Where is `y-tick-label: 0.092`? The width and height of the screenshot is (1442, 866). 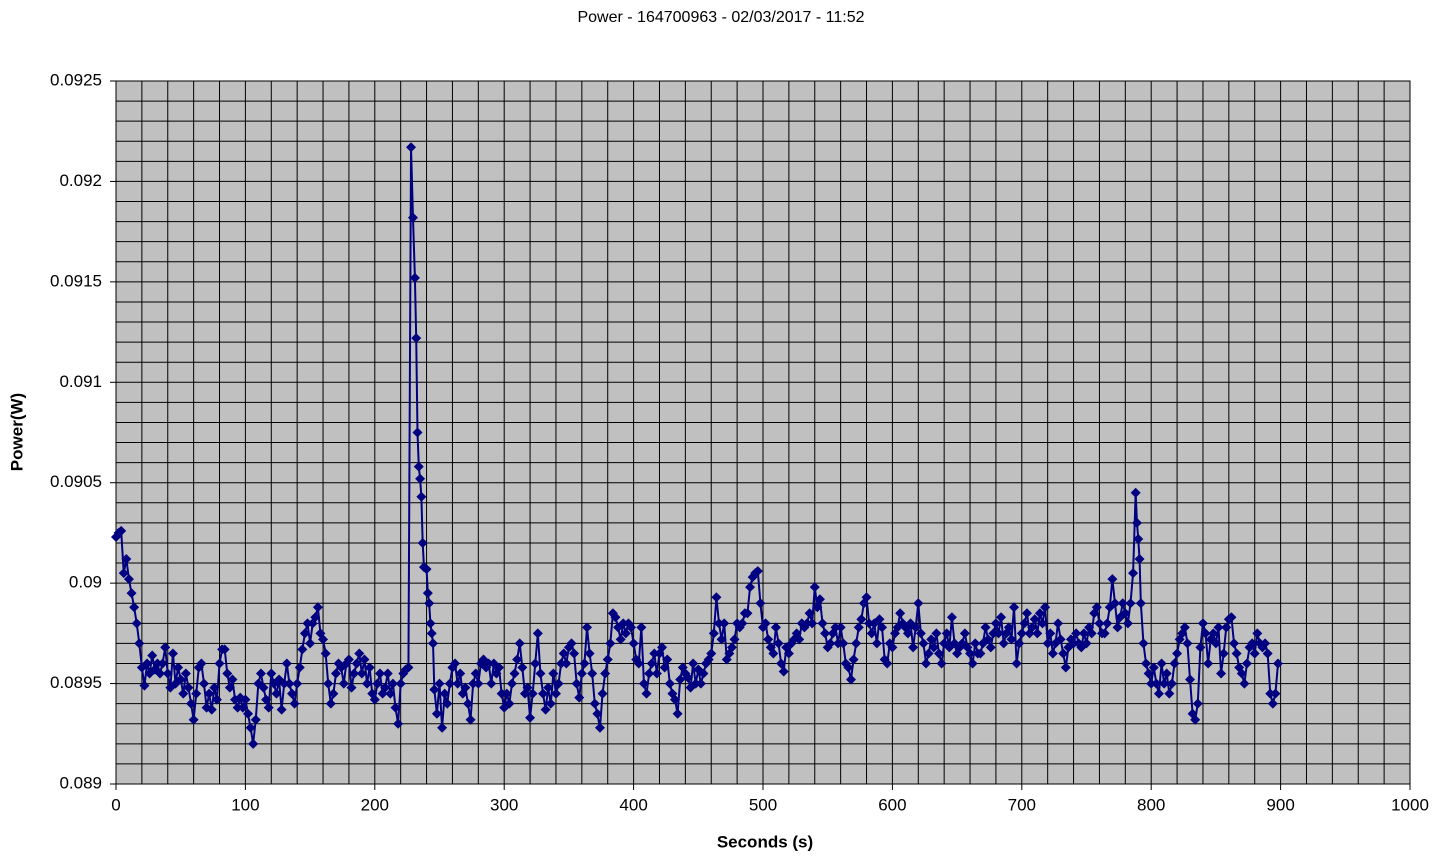 y-tick-label: 0.092 is located at coordinates (80, 180).